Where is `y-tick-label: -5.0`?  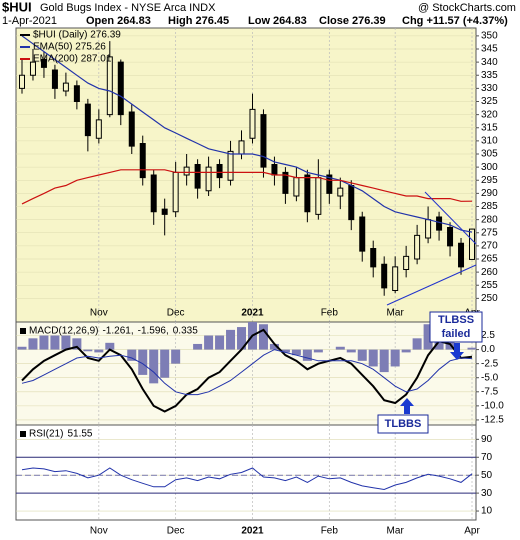 y-tick-label: -5.0 is located at coordinates (490, 377).